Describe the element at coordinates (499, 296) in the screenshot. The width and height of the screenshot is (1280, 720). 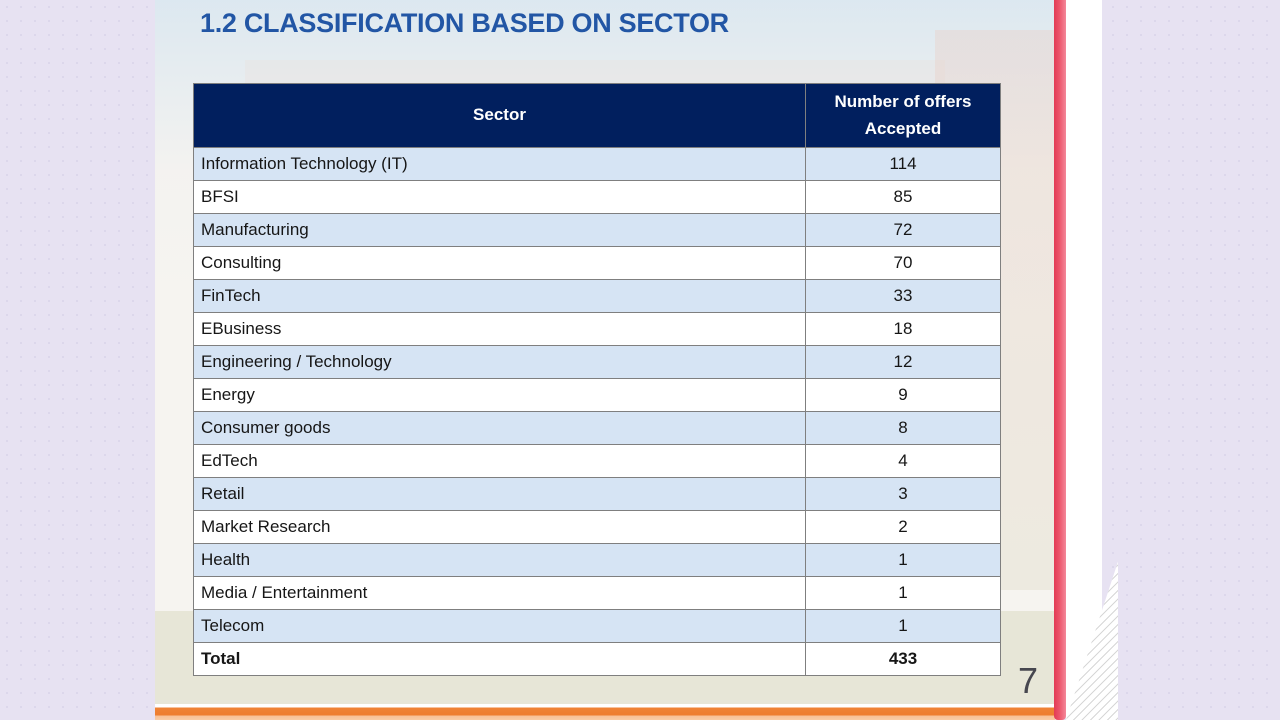
I see `sector-cell: FinTech` at that location.